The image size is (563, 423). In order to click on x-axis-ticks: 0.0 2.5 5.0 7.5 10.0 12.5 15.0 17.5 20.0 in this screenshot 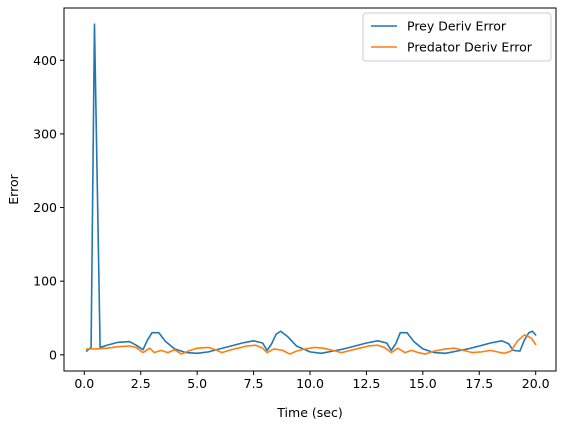, I will do `click(312, 381)`.